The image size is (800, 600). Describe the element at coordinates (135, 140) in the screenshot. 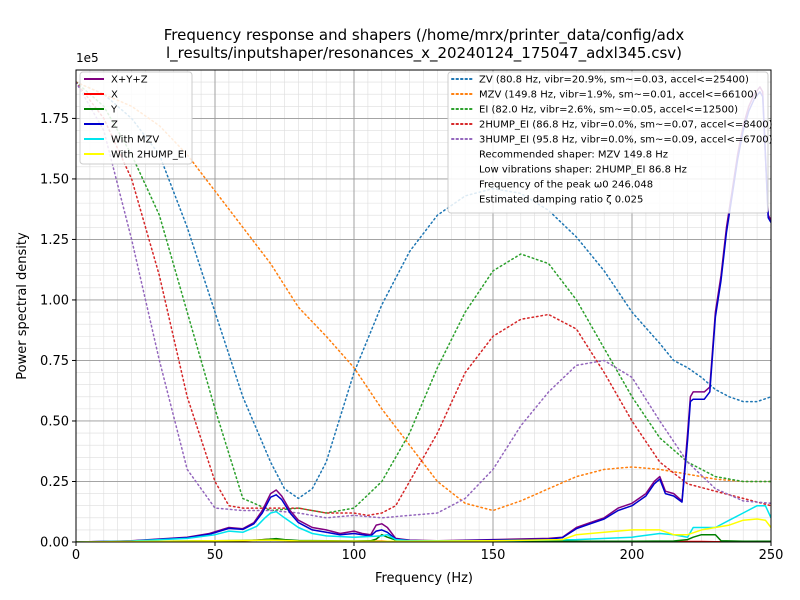

I see `legend-entry: With MZV` at that location.